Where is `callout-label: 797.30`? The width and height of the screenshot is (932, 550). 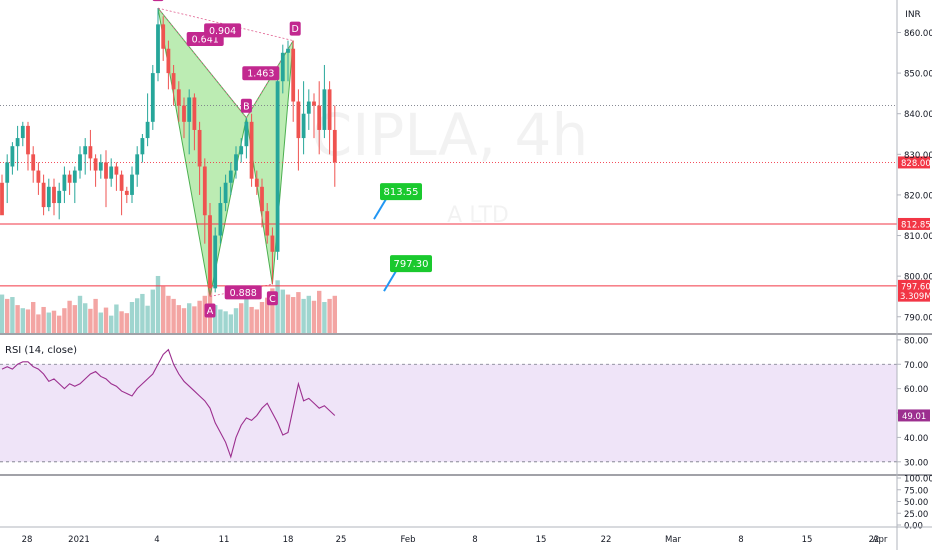 callout-label: 797.30 is located at coordinates (411, 264).